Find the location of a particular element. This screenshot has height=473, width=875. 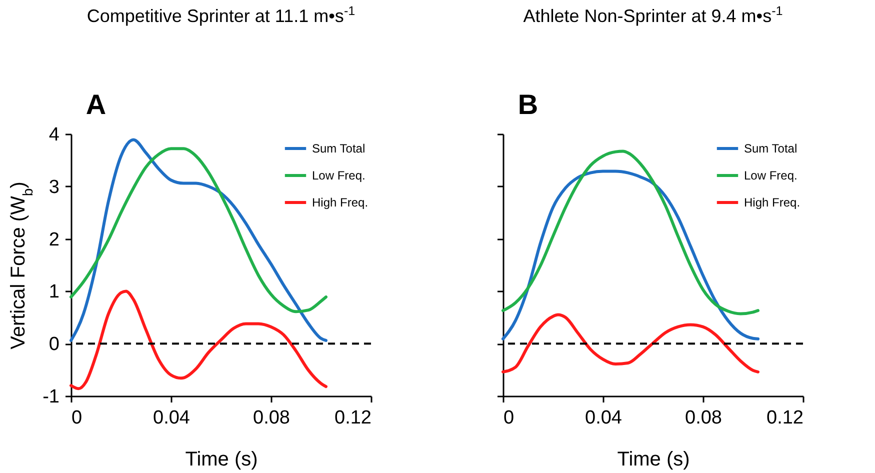

y-tick-label: -1 is located at coordinates (51, 397).